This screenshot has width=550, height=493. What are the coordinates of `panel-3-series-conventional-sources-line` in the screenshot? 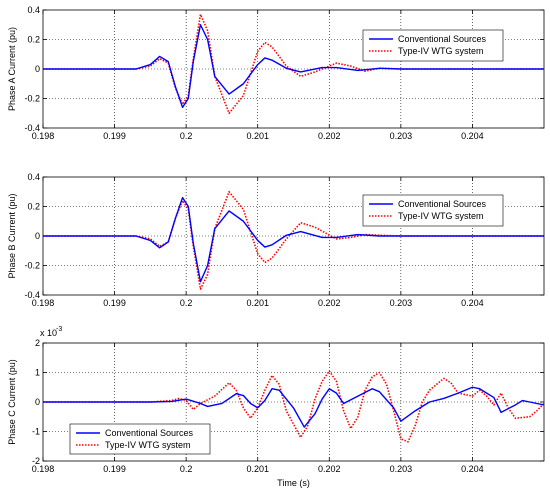 It's located at (293, 407).